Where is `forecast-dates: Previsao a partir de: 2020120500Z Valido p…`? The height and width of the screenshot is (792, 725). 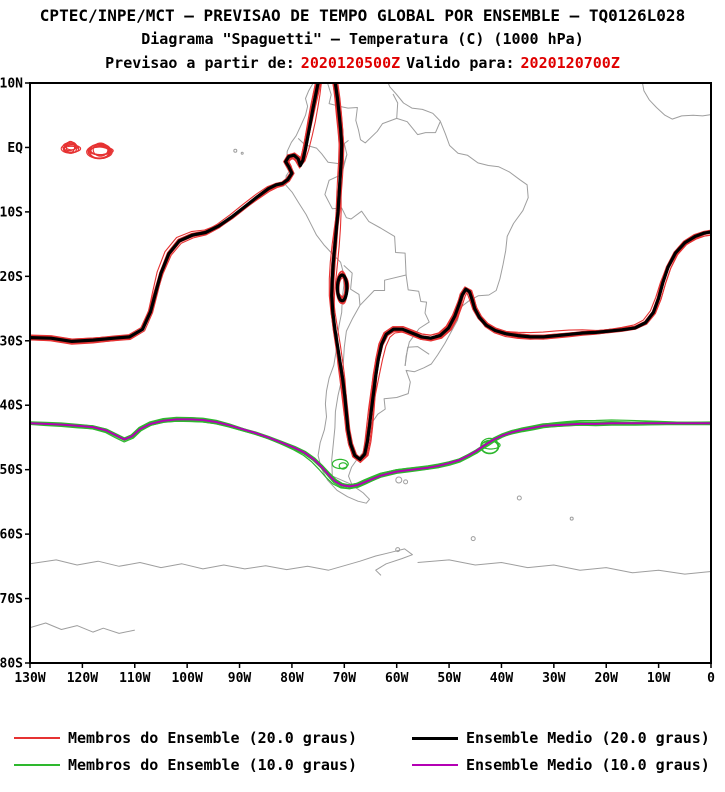
forecast-dates: Previsao a partir de: 2020120500Z Valido p… is located at coordinates (362, 63).